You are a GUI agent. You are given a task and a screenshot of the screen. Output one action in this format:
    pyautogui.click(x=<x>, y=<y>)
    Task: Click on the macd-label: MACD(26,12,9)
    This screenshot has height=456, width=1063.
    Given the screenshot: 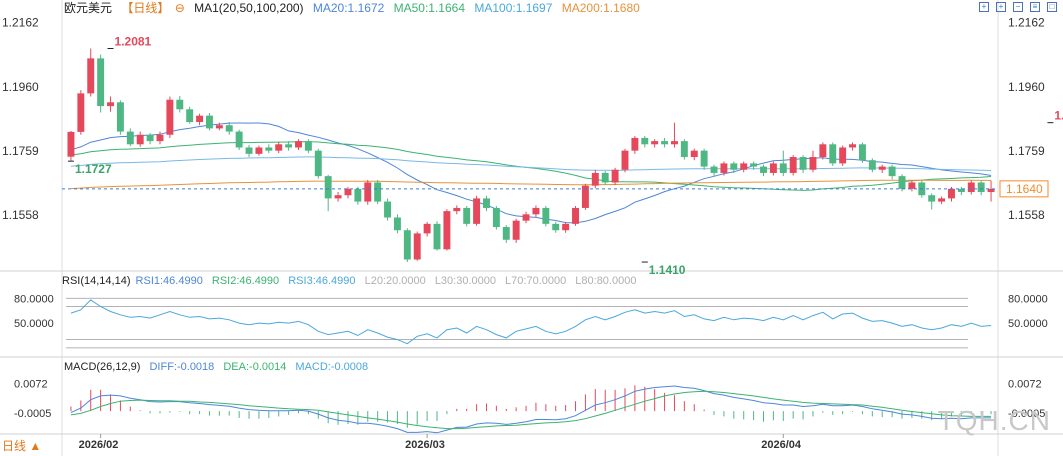 What is the action you would take?
    pyautogui.click(x=102, y=367)
    